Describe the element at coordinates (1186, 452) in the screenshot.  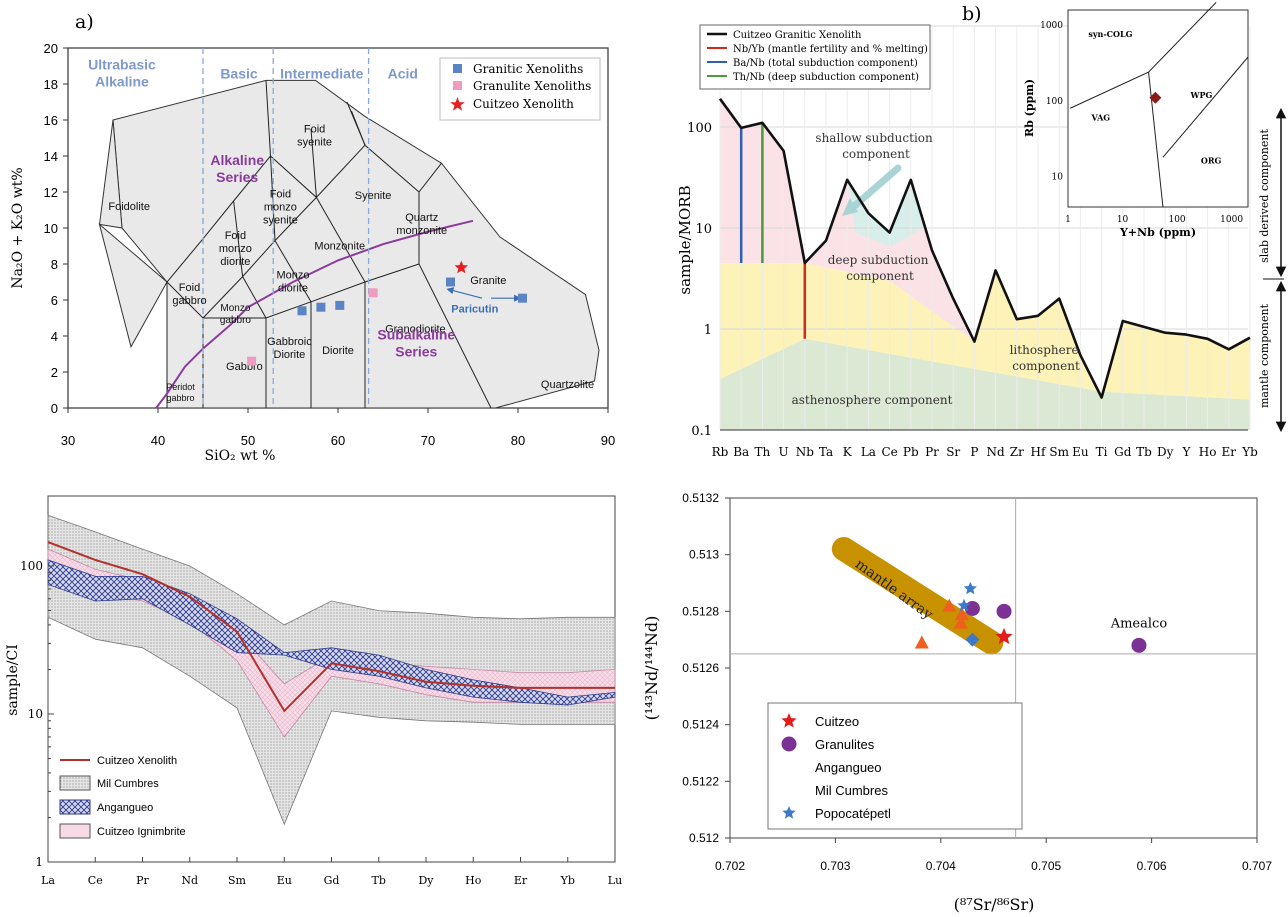
I see `b-xtick-Y: Y` at that location.